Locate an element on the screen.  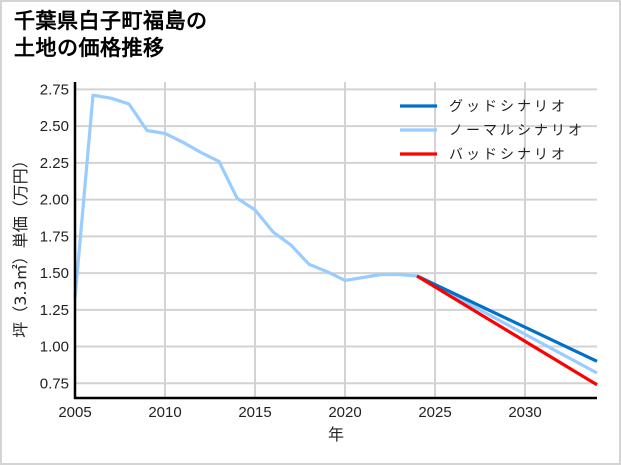
x-tick-label: 2010 is located at coordinates (164, 412).